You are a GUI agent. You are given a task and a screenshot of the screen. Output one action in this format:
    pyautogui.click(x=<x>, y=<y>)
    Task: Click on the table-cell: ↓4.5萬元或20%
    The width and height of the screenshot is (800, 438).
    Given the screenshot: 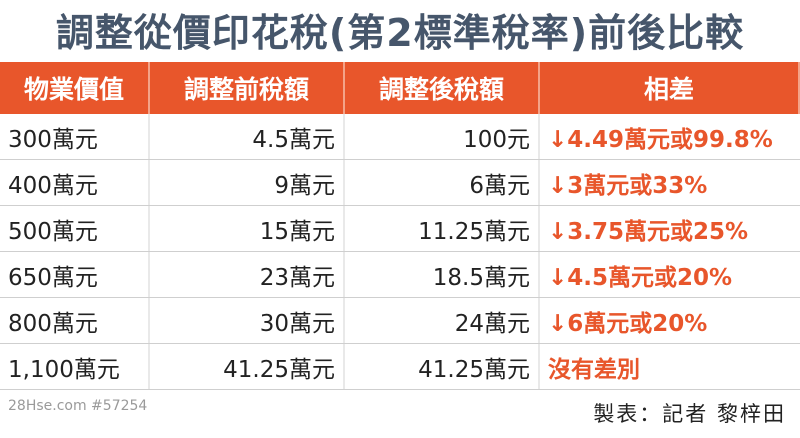 What is the action you would take?
    pyautogui.click(x=640, y=277)
    